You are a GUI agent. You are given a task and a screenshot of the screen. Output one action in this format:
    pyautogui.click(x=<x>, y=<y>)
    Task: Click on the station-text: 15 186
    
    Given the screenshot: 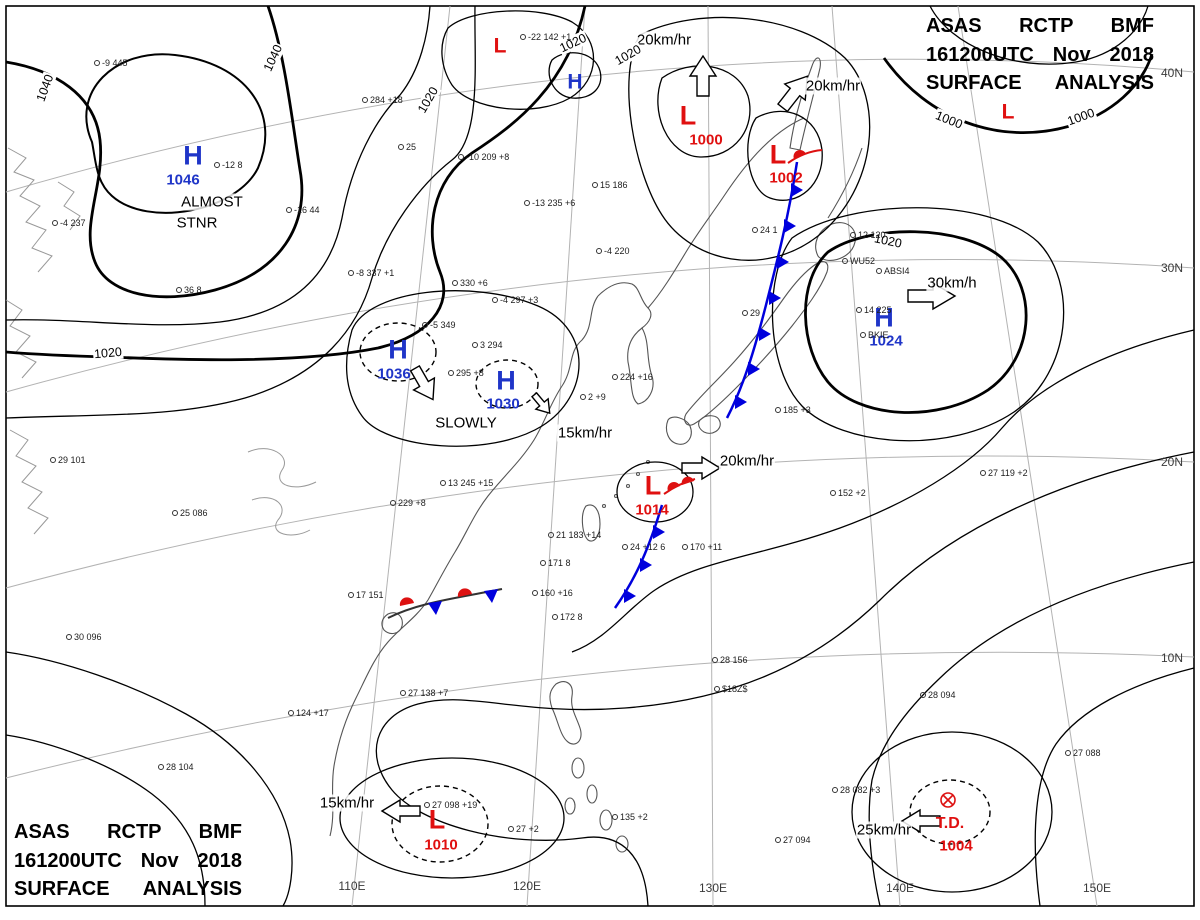 What is the action you would take?
    pyautogui.click(x=614, y=185)
    